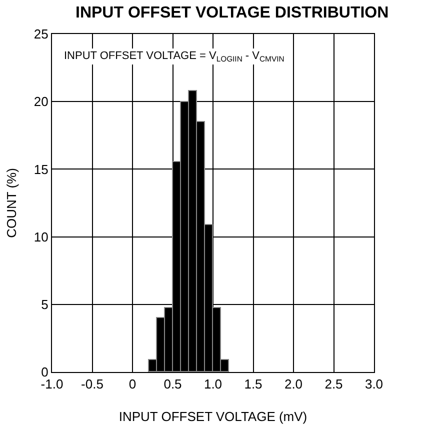  What do you see at coordinates (132, 384) in the screenshot?
I see `x-tick-label: 0` at bounding box center [132, 384].